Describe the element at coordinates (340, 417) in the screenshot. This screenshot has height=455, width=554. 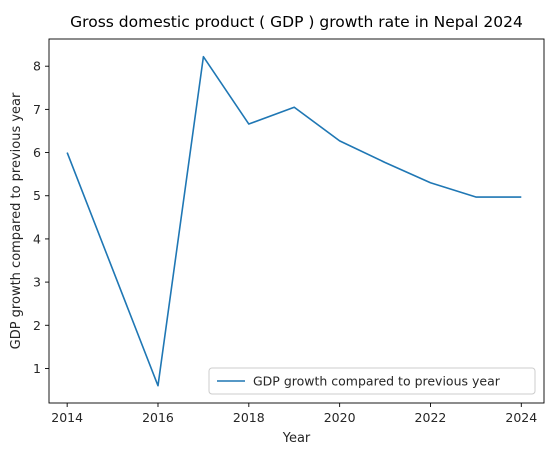
I see `x-tick-label: 2020` at that location.